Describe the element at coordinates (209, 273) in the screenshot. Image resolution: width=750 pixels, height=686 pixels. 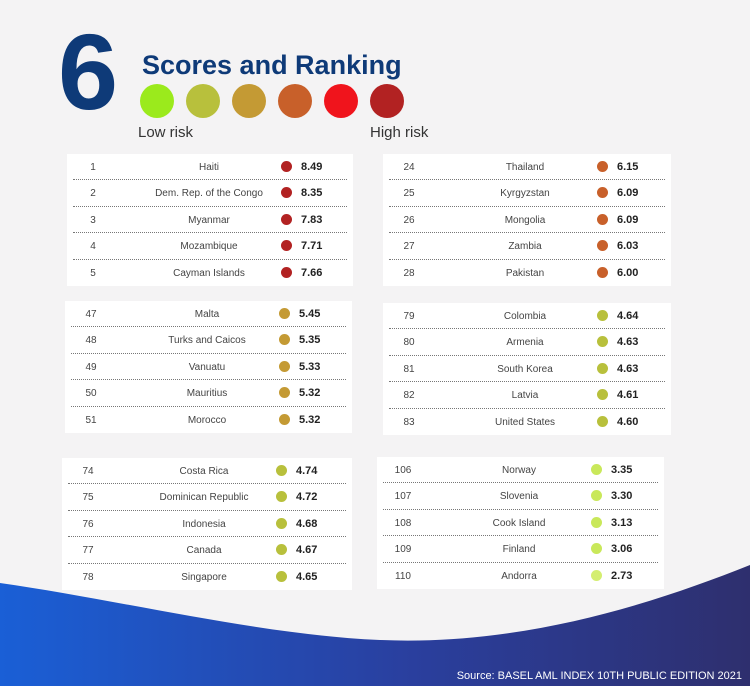
I see `country-cell: Cayman Islands` at that location.